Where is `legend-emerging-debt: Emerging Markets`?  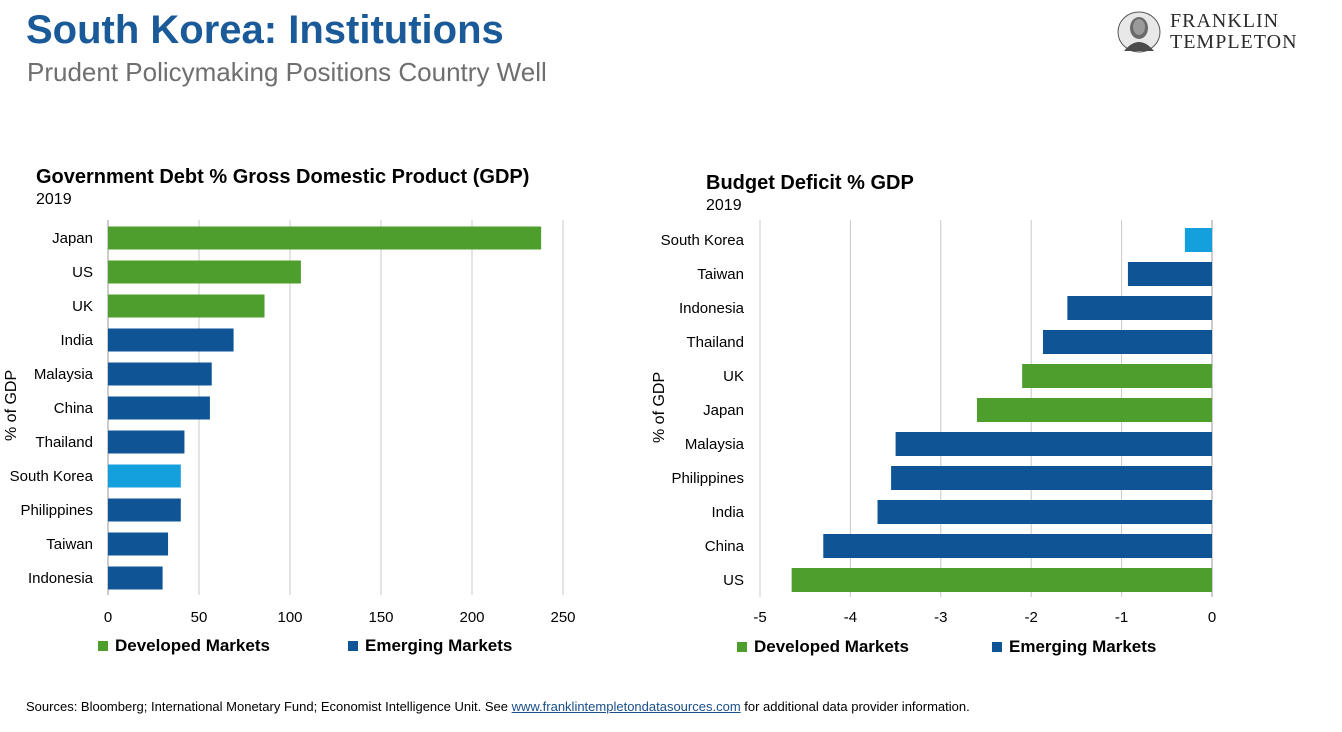
legend-emerging-debt: Emerging Markets is located at coordinates (430, 646).